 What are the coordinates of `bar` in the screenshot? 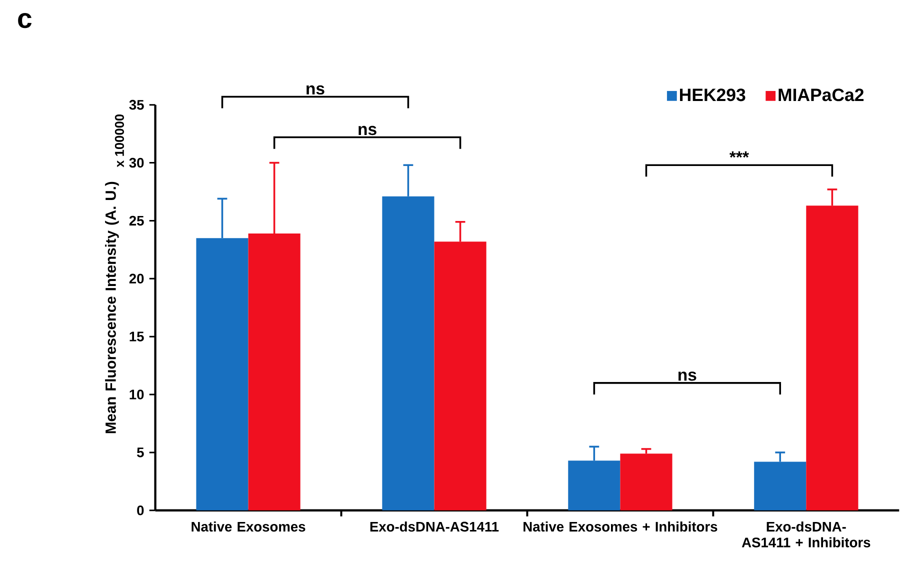 It's located at (646, 482).